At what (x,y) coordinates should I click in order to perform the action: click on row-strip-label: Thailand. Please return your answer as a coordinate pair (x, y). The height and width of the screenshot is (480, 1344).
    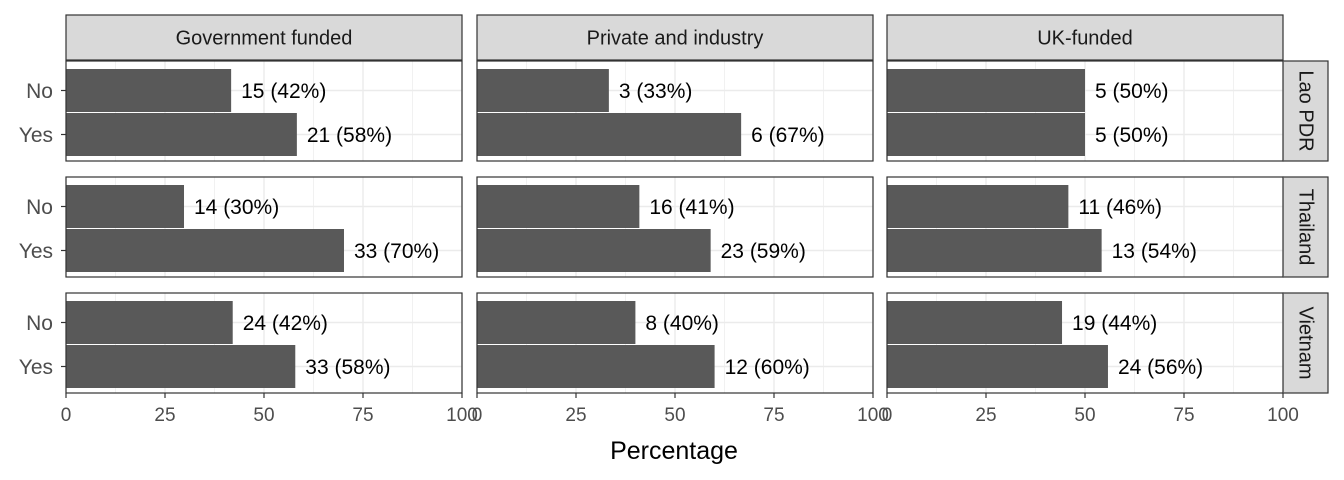
    Looking at the image, I should click on (1306, 227).